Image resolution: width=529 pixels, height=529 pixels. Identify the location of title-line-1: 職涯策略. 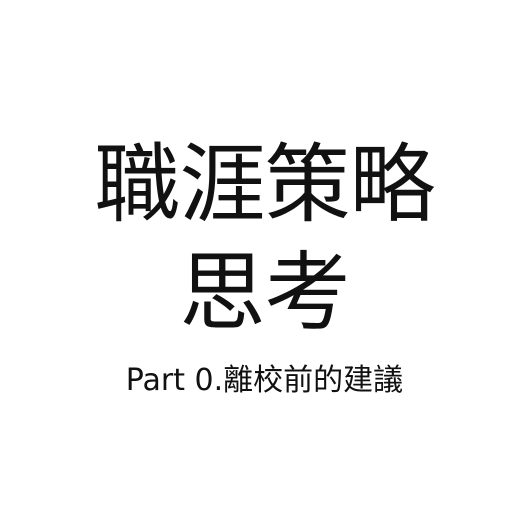
(265, 185).